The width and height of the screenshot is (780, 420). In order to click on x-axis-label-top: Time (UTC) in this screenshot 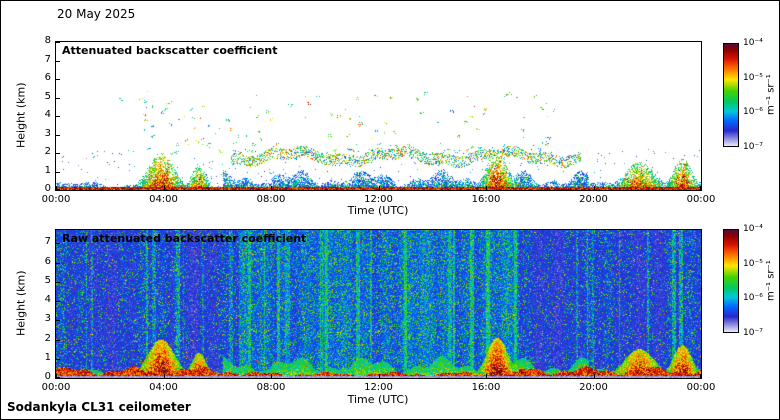, I will do `click(378, 210)`.